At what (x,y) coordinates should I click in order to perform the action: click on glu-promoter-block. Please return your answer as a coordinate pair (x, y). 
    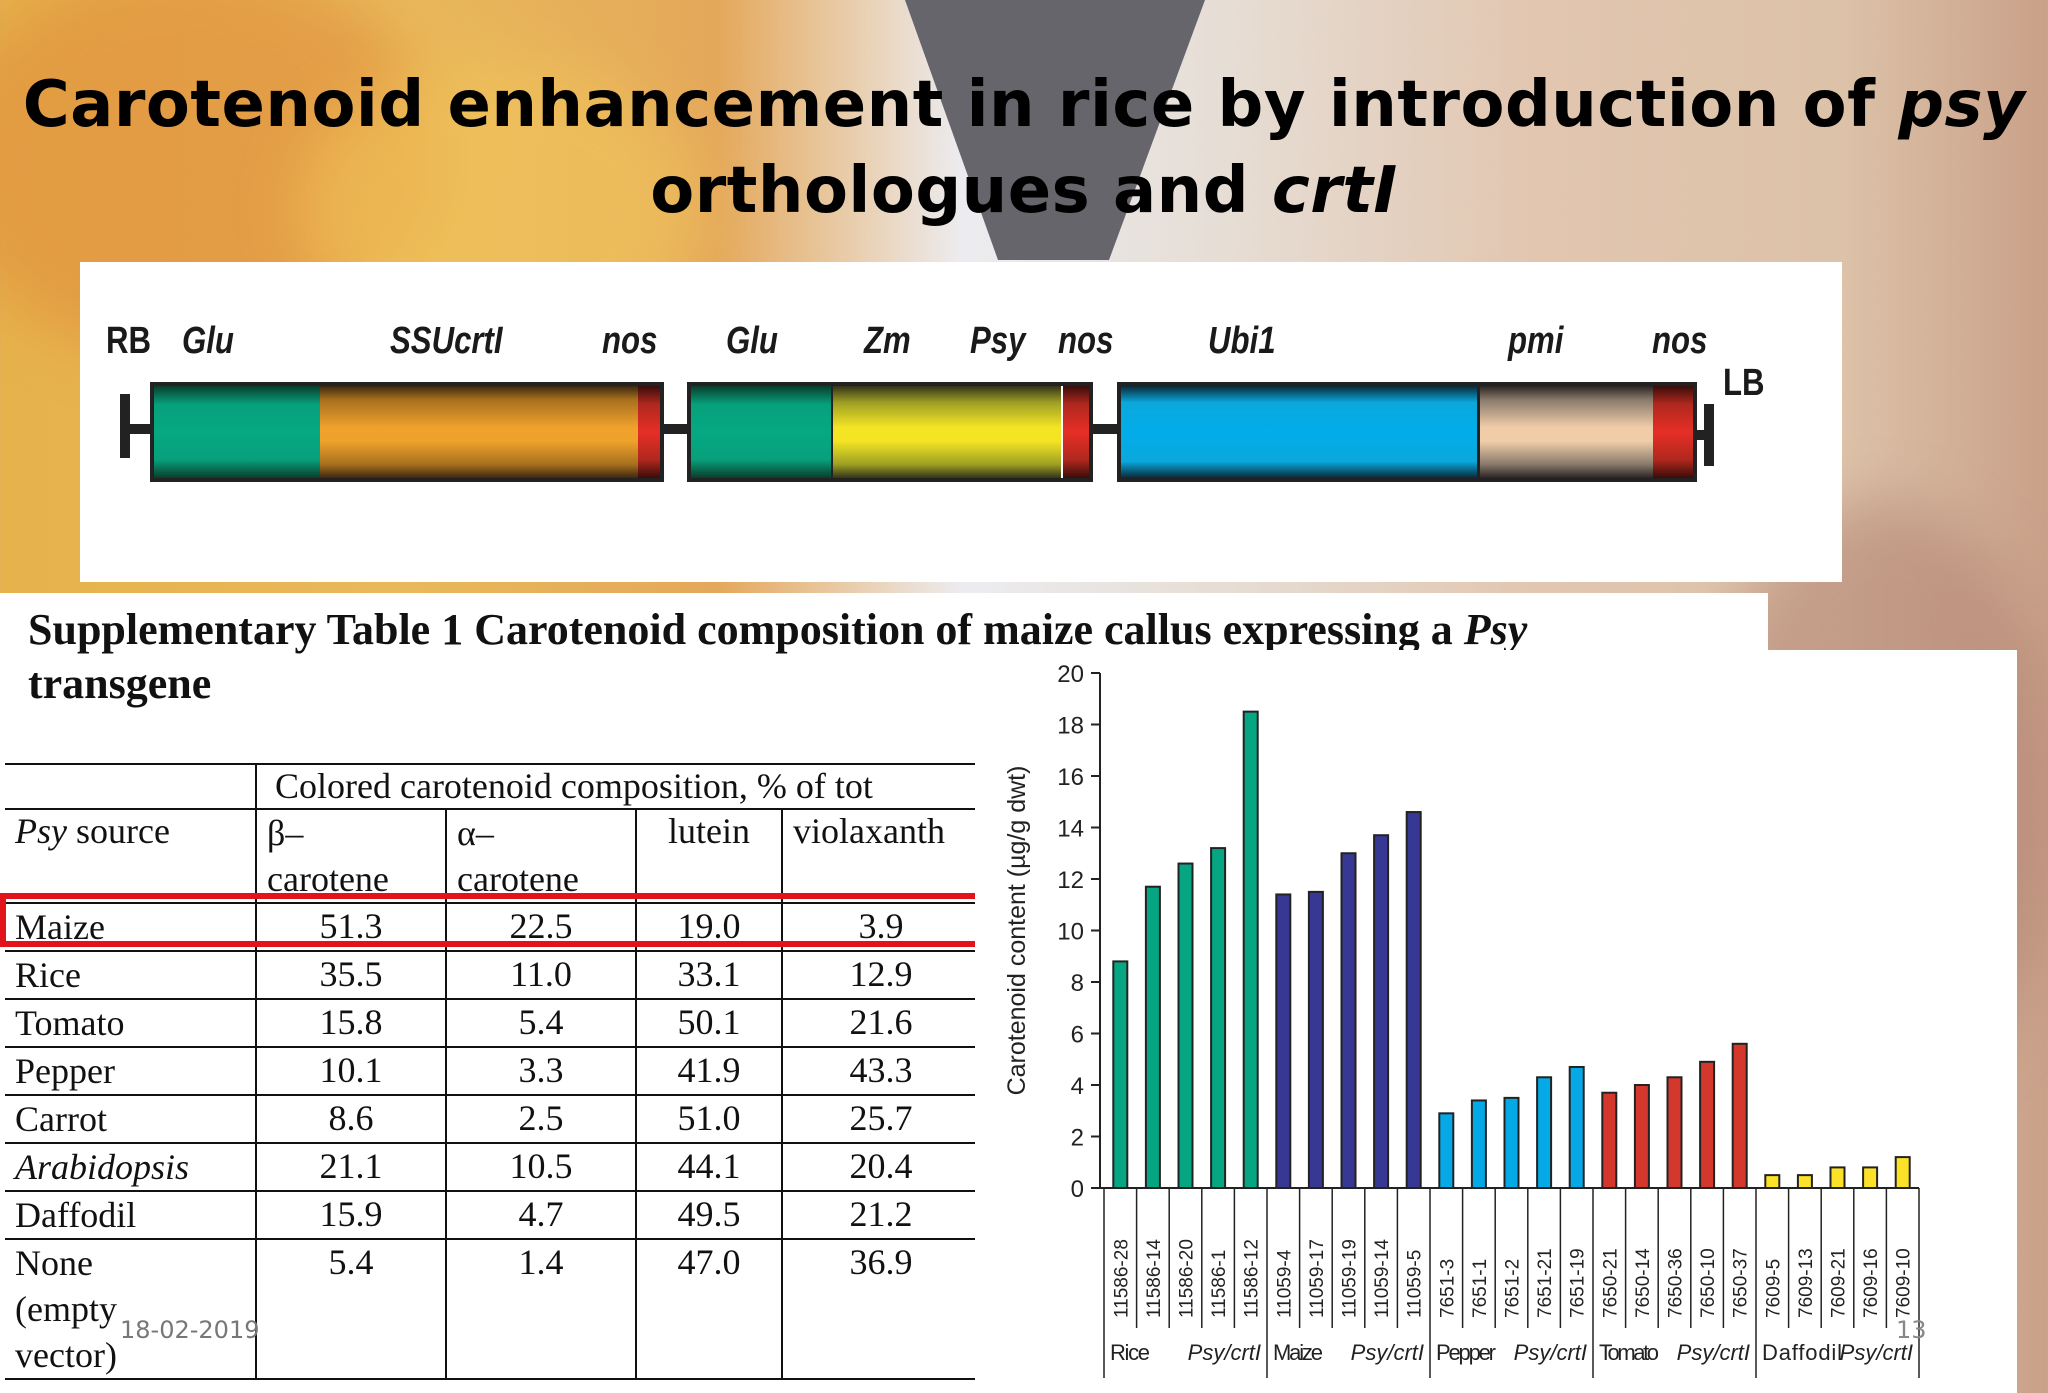
    Looking at the image, I should click on (761, 432).